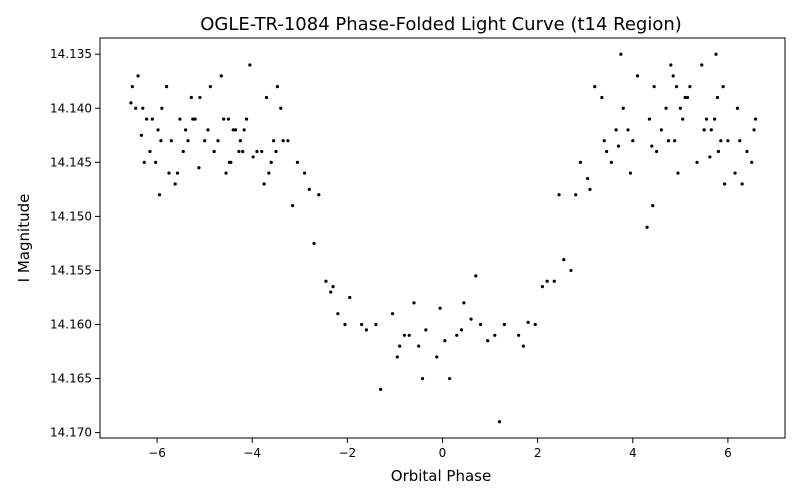 This screenshot has width=800, height=500. I want to click on y-tick-label: 14.160, so click(71, 324).